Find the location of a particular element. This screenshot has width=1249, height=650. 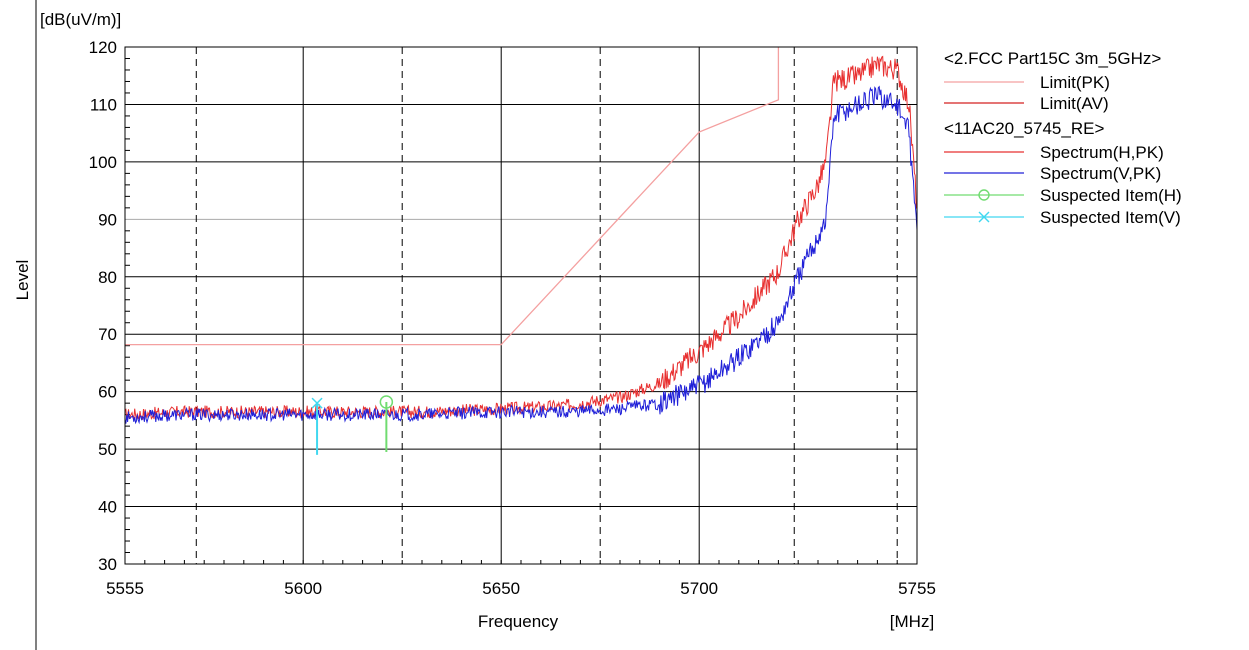

x-axis-title: Frequency is located at coordinates (518, 621).